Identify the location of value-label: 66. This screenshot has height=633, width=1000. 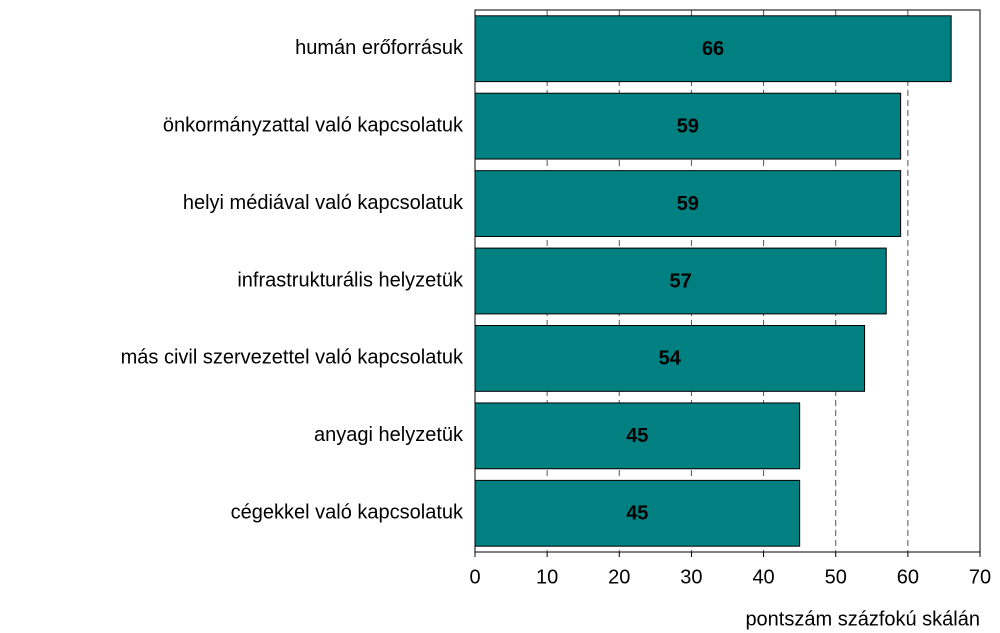
(713, 49).